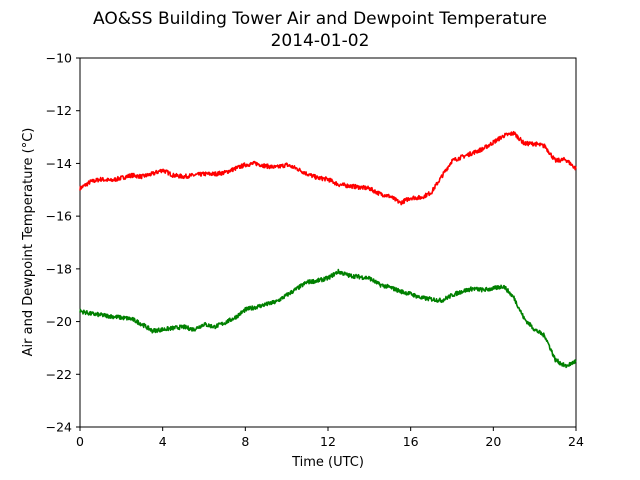  I want to click on x-tick-label: 24, so click(576, 441).